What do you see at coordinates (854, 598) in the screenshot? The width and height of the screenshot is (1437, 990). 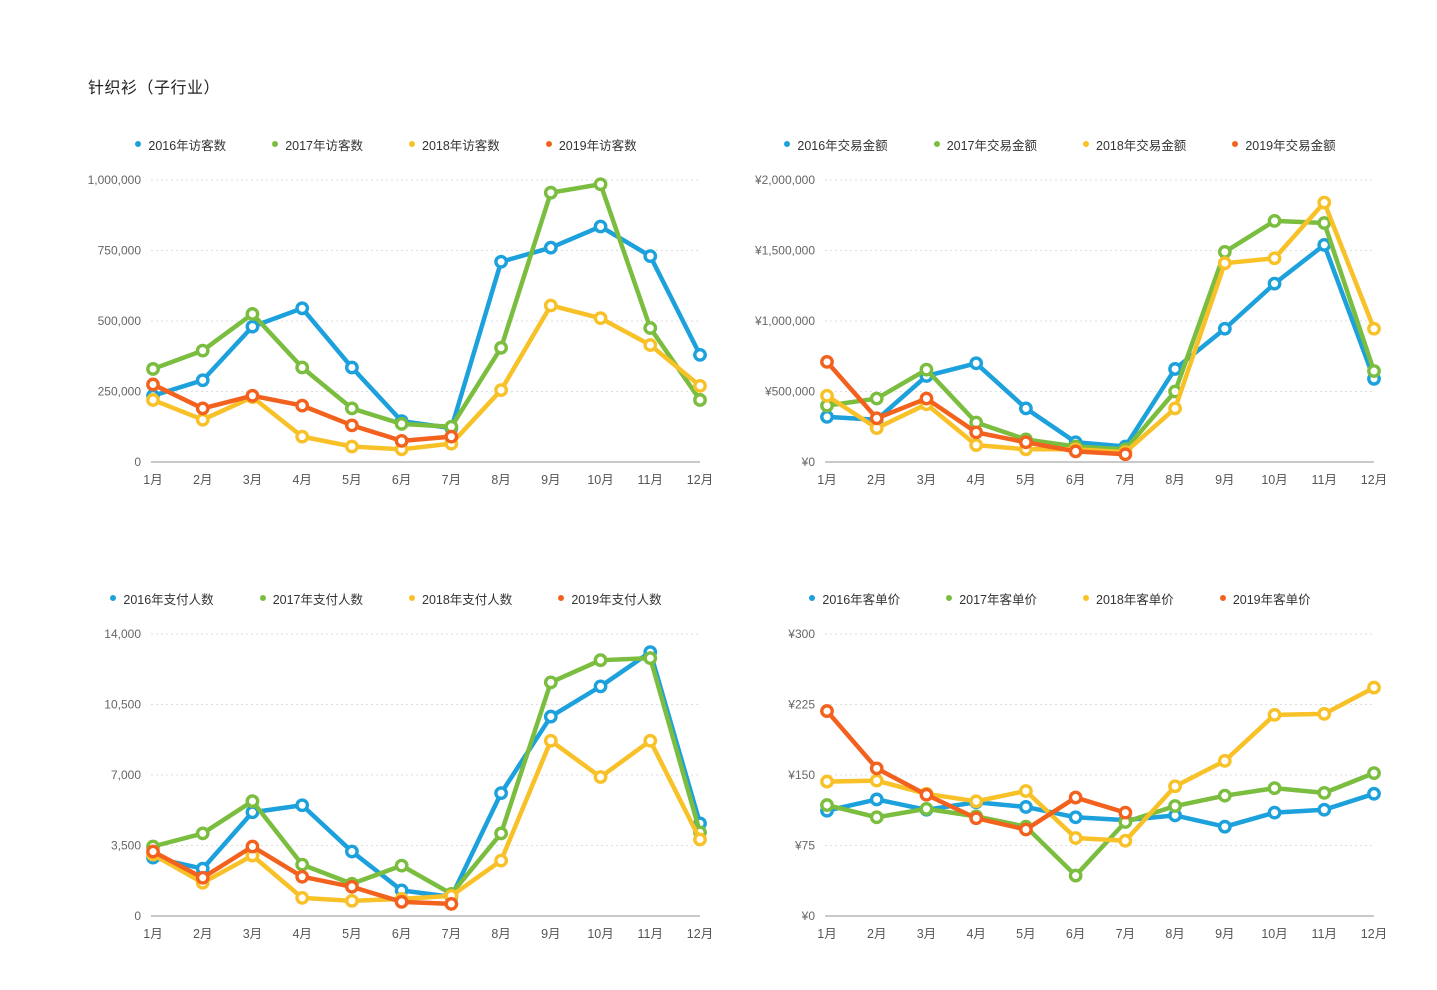 I see `legend-item-2016年客单价: 2016年客单价` at bounding box center [854, 598].